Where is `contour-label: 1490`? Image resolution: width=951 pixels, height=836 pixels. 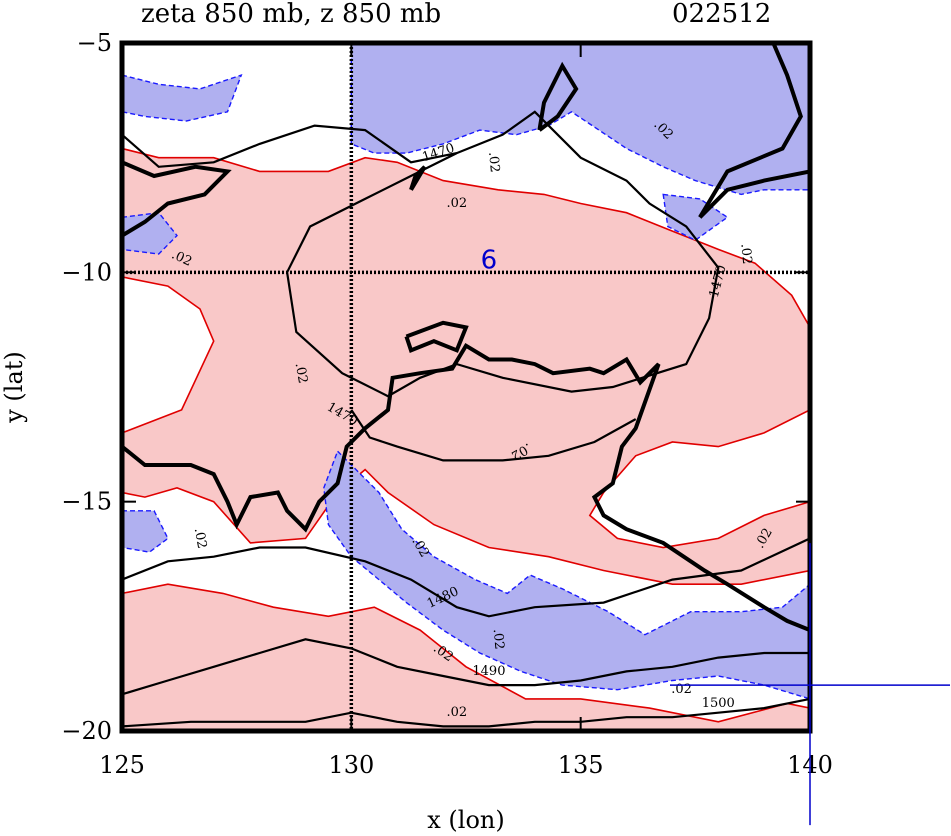
contour-label: 1490 is located at coordinates (488, 671).